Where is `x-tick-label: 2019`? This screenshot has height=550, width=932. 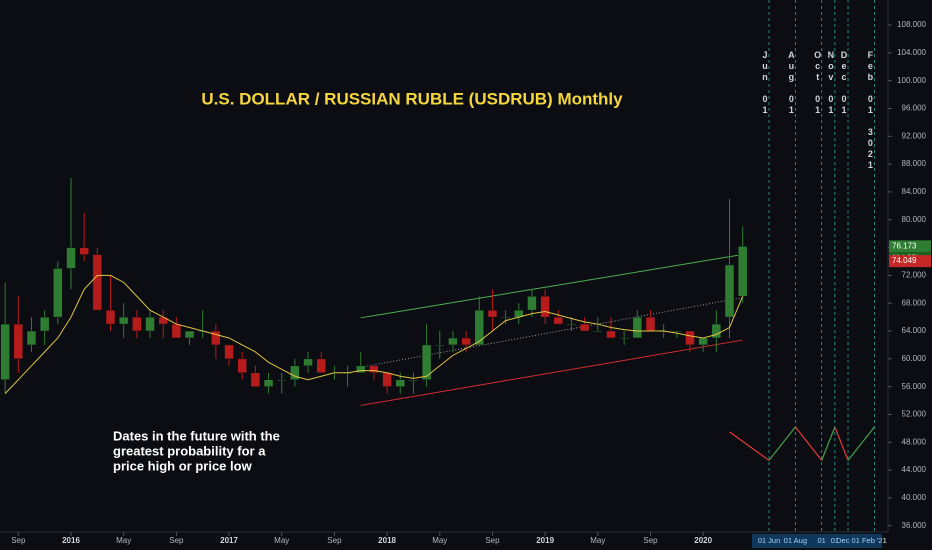 x-tick-label: 2019 is located at coordinates (545, 540).